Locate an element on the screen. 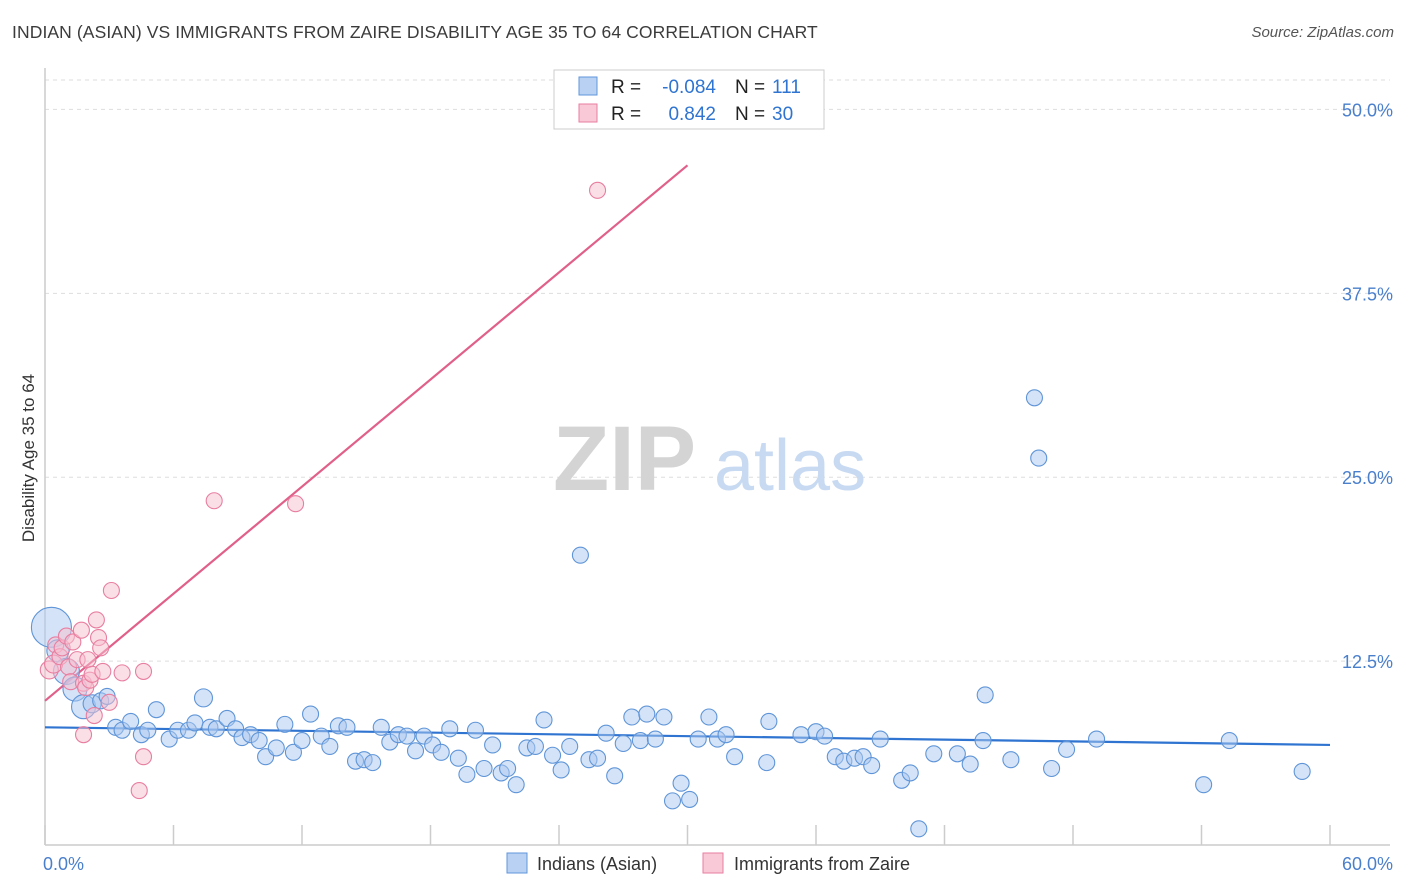 The image size is (1406, 892). stats-r-value-1: -0.084 is located at coordinates (689, 87).